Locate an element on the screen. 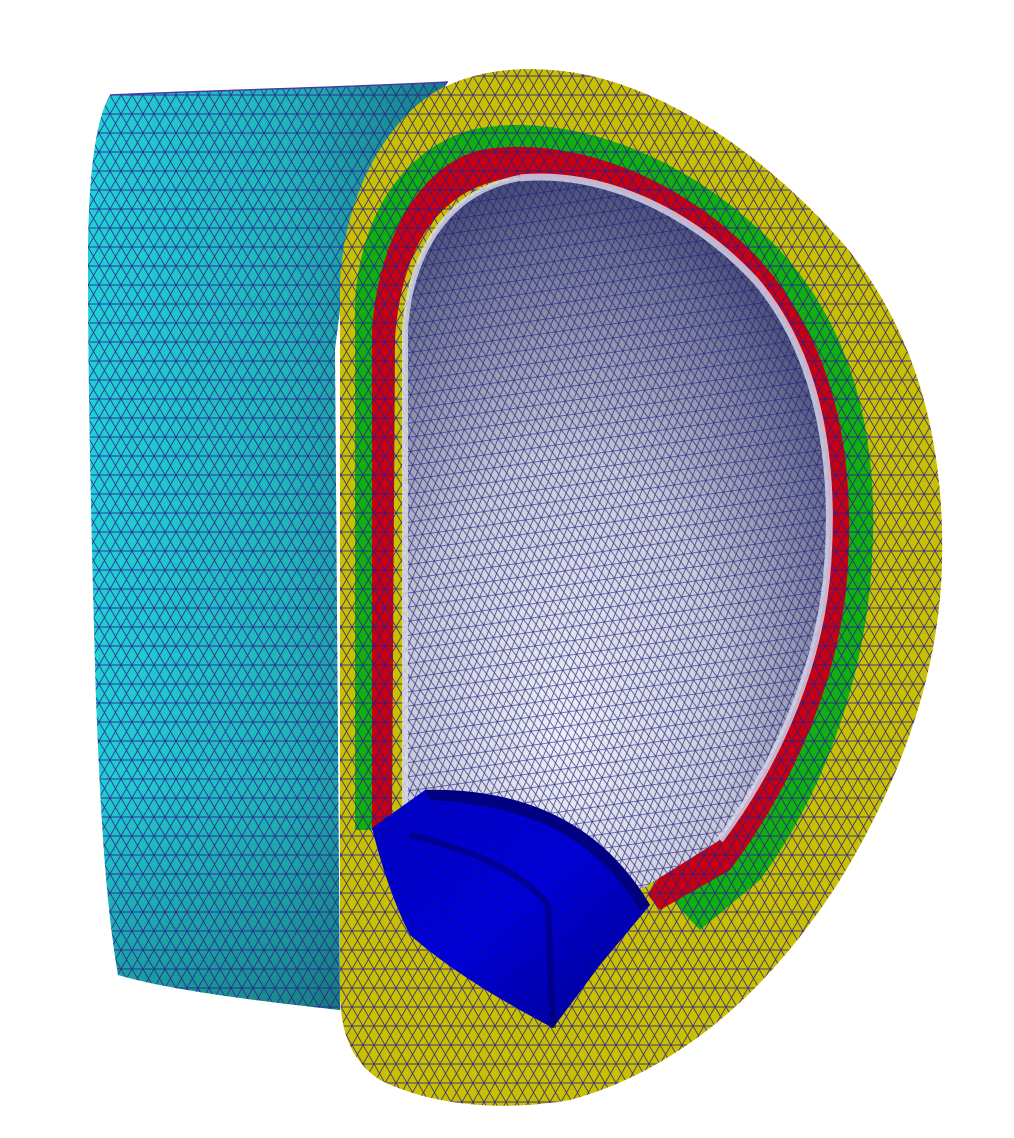 The width and height of the screenshot is (1014, 1138). outline-top is located at coordinates (279, 88).